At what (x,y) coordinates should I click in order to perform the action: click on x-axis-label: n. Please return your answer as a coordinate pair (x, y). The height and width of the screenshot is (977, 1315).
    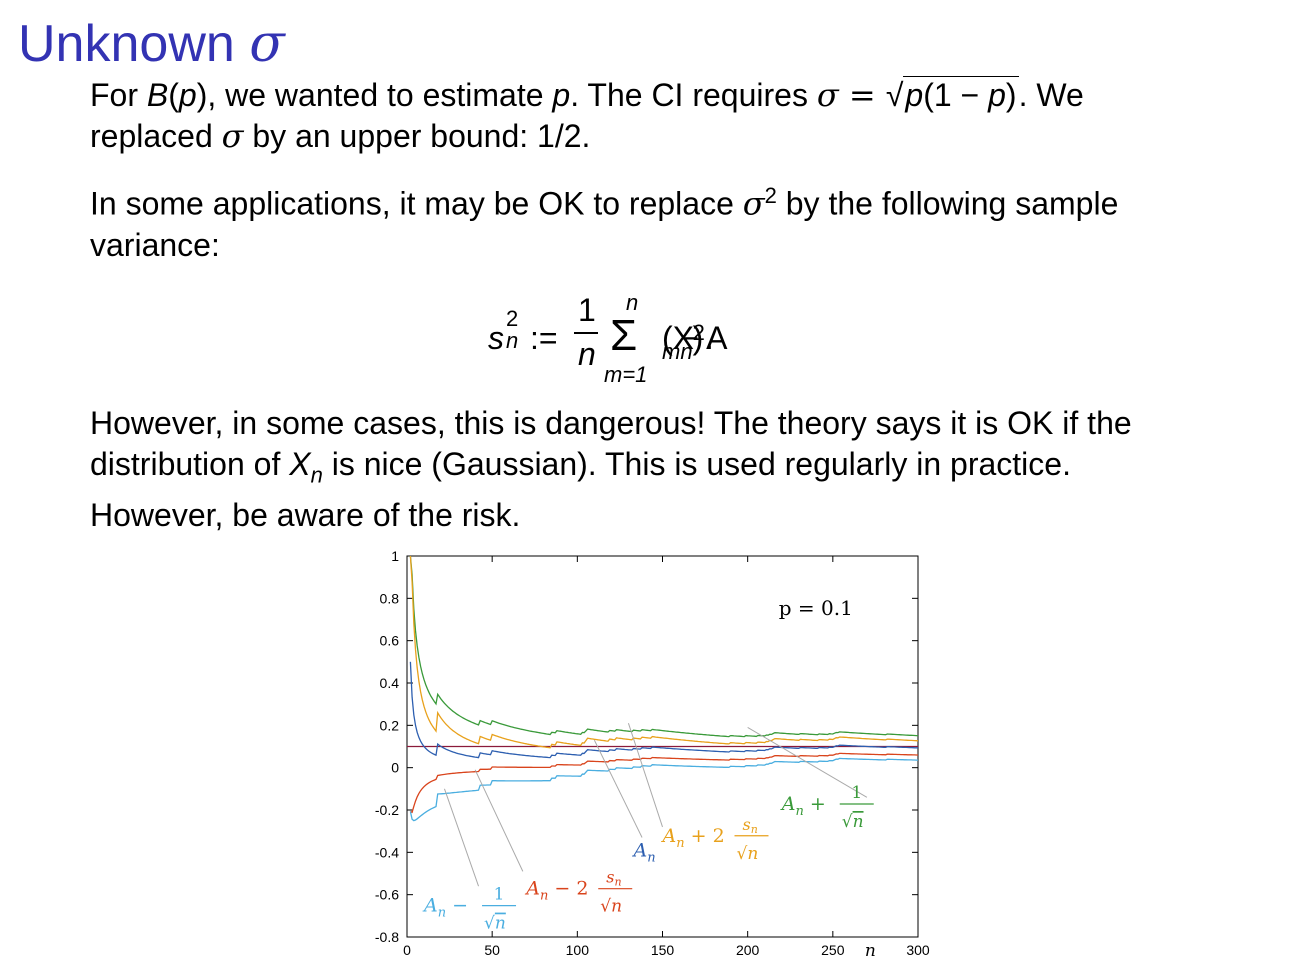
    Looking at the image, I should click on (870, 951).